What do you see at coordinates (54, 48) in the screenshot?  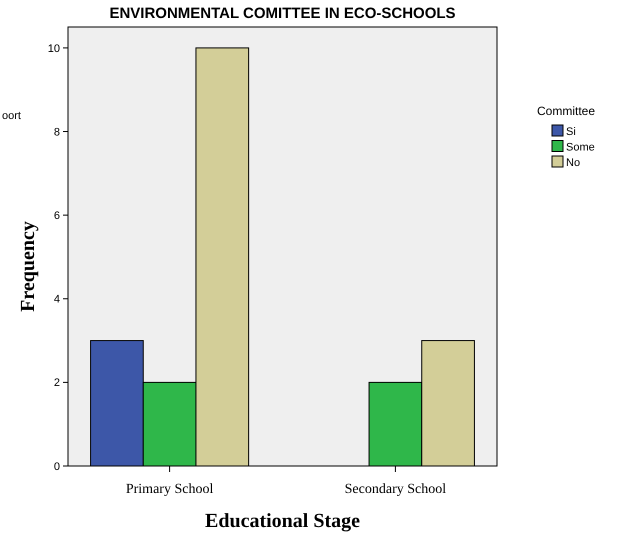 I see `y-tick-label: 10` at bounding box center [54, 48].